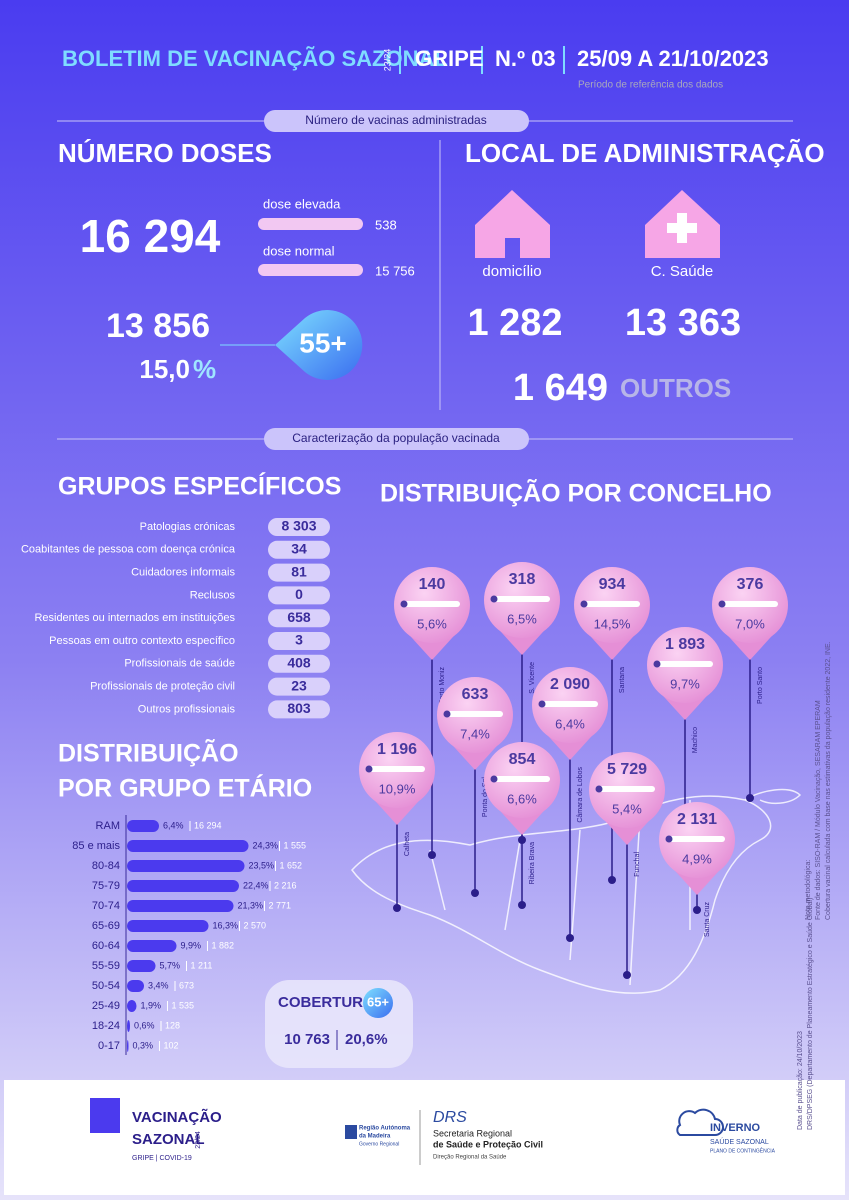  Describe the element at coordinates (106, 1006) in the screenshot. I see `age-label: 25-49` at that location.